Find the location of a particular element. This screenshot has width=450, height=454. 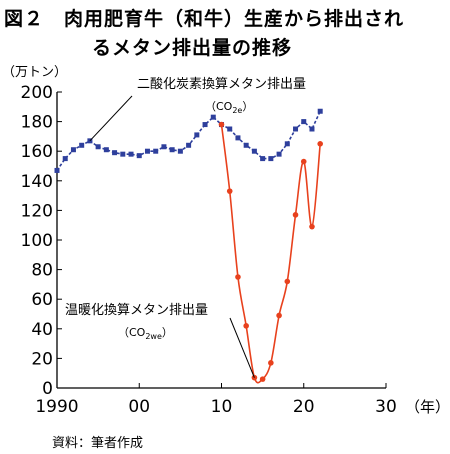

y-tick-label: 100 is located at coordinates (37, 241).